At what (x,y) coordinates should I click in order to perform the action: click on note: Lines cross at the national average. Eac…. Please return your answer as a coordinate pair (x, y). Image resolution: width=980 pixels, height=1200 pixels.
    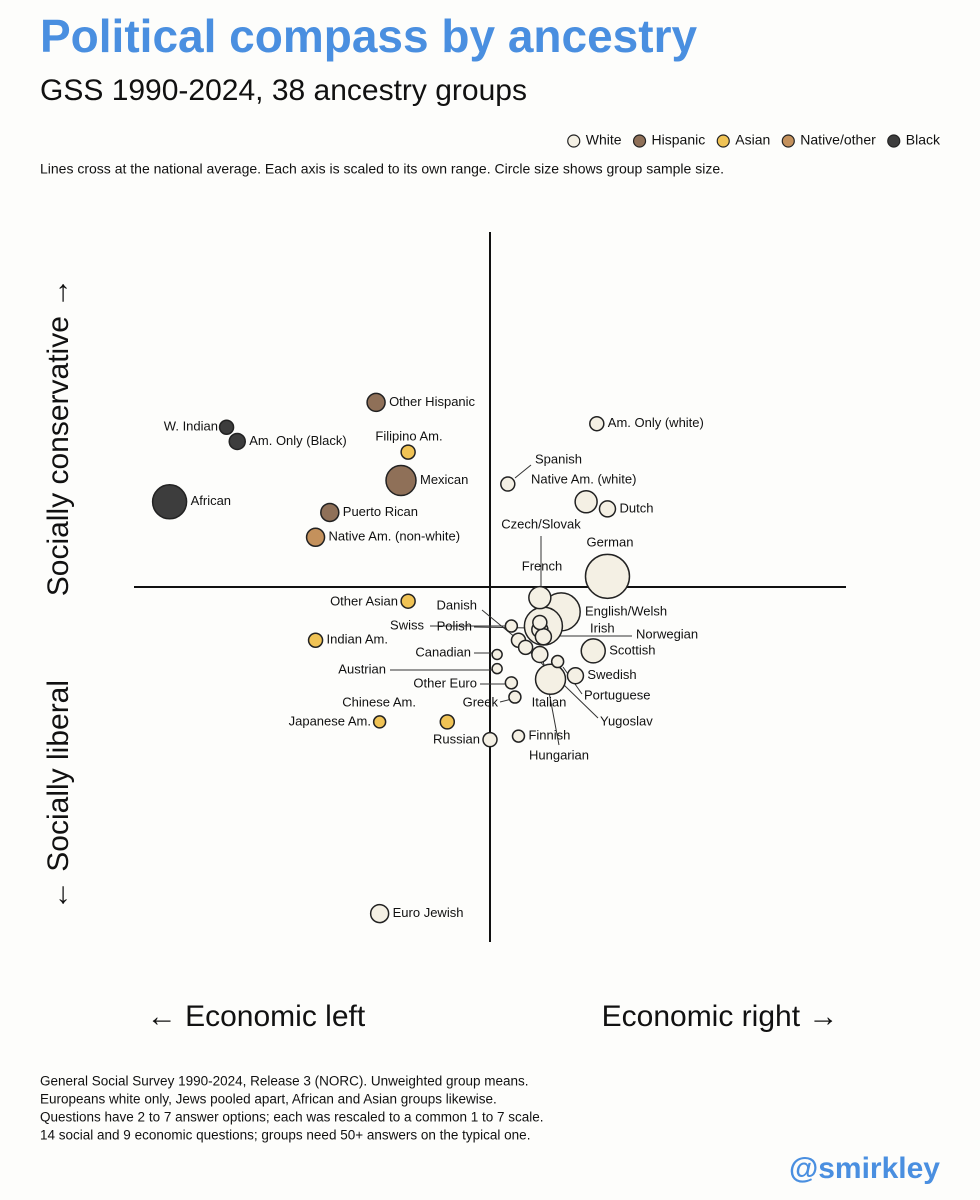
    Looking at the image, I should click on (382, 169).